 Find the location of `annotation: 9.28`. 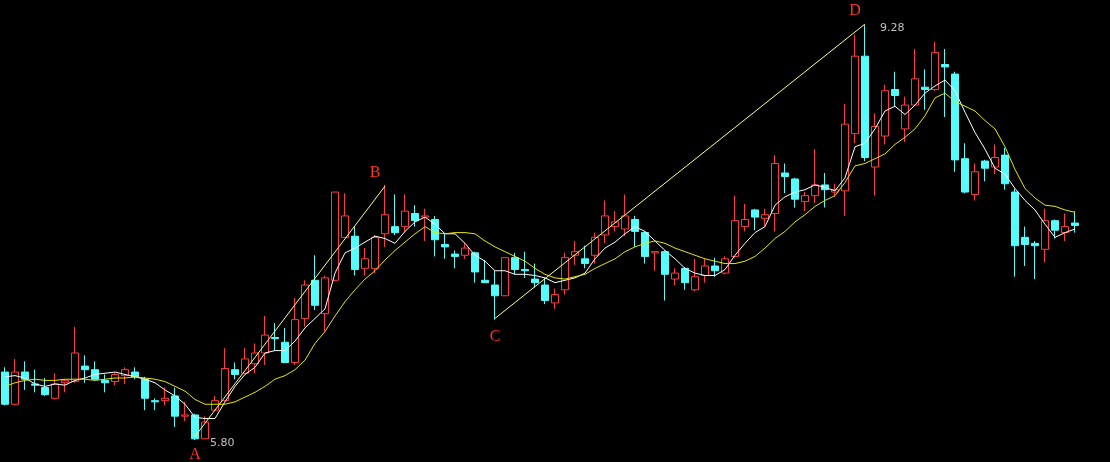

annotation: 9.28 is located at coordinates (892, 27).